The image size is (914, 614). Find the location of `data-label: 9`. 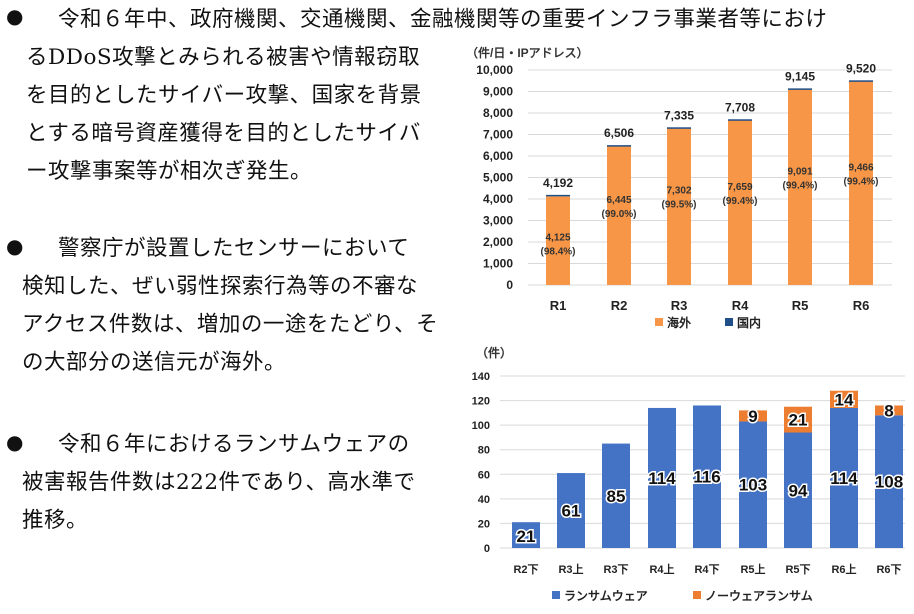

data-label: 9 is located at coordinates (752, 416).